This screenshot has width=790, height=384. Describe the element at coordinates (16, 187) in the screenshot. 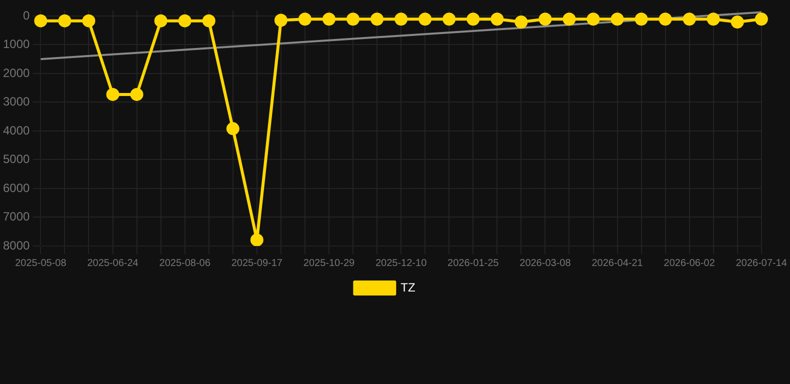

I see `y-tick-label: 6000` at that location.